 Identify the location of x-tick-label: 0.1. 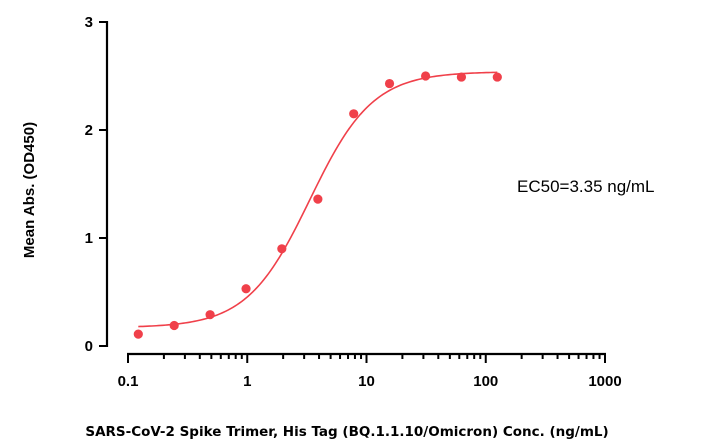
(128, 381).